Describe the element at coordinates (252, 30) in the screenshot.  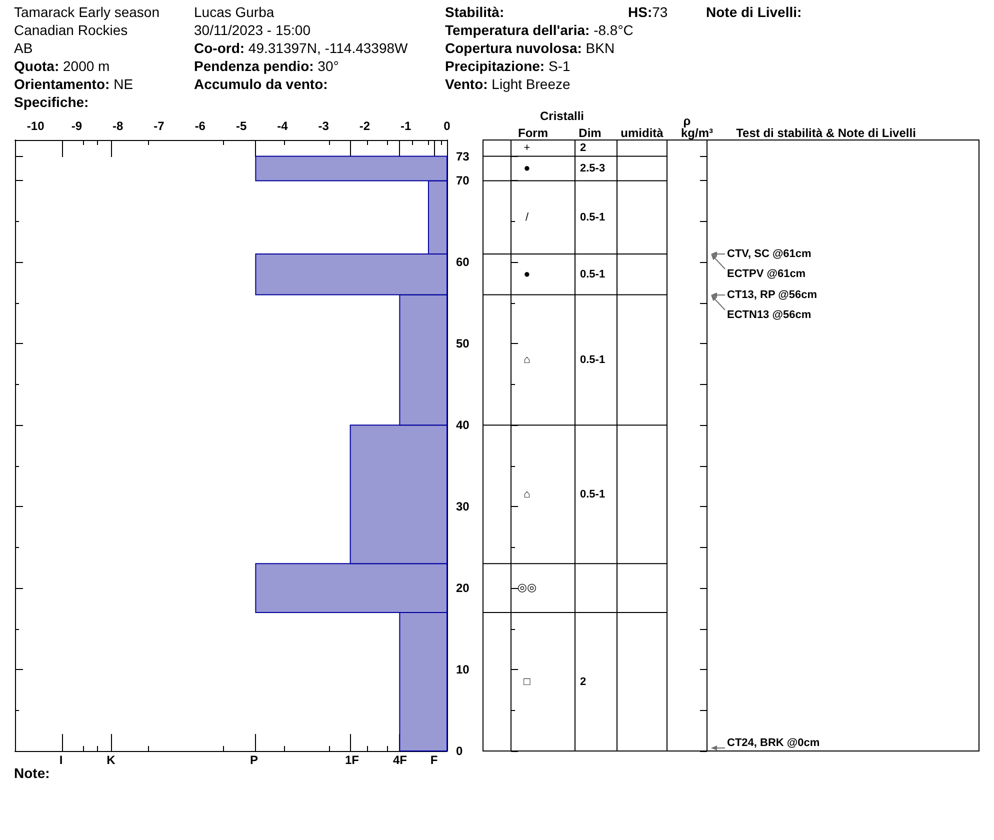
I see `text: 30/11/2023 - 15:00` at that location.